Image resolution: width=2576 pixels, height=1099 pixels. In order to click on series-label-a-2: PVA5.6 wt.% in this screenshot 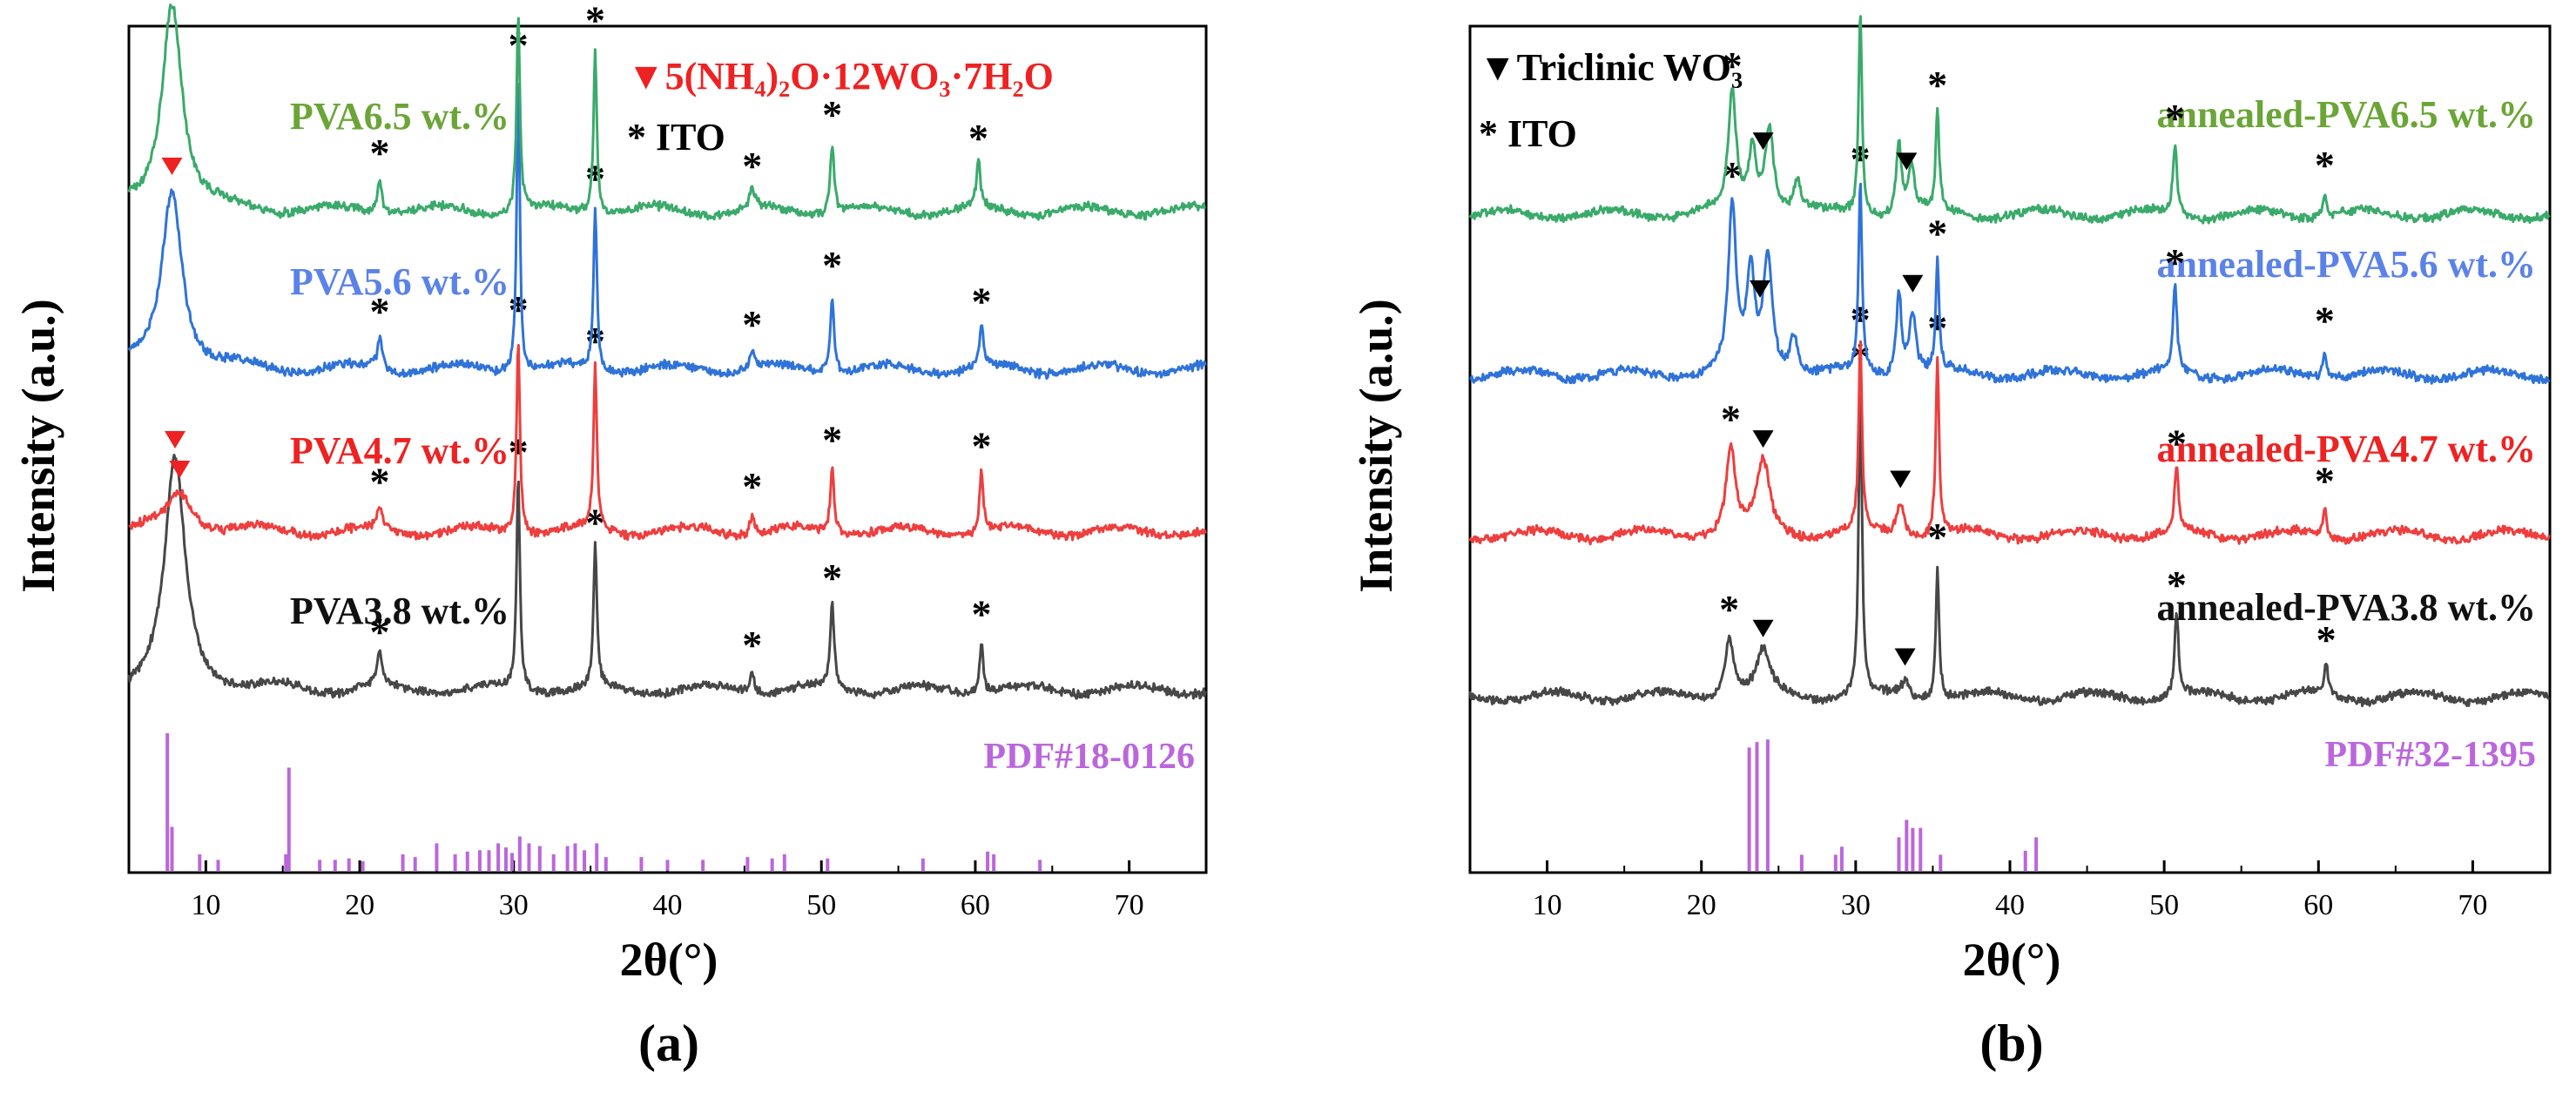, I will do `click(399, 281)`.